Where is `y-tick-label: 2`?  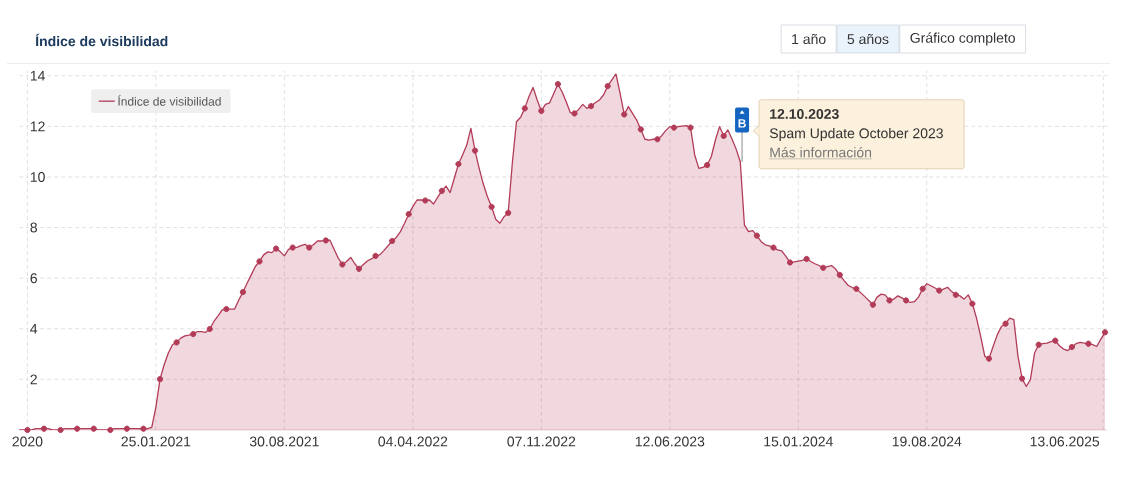
y-tick-label: 2 is located at coordinates (33, 379).